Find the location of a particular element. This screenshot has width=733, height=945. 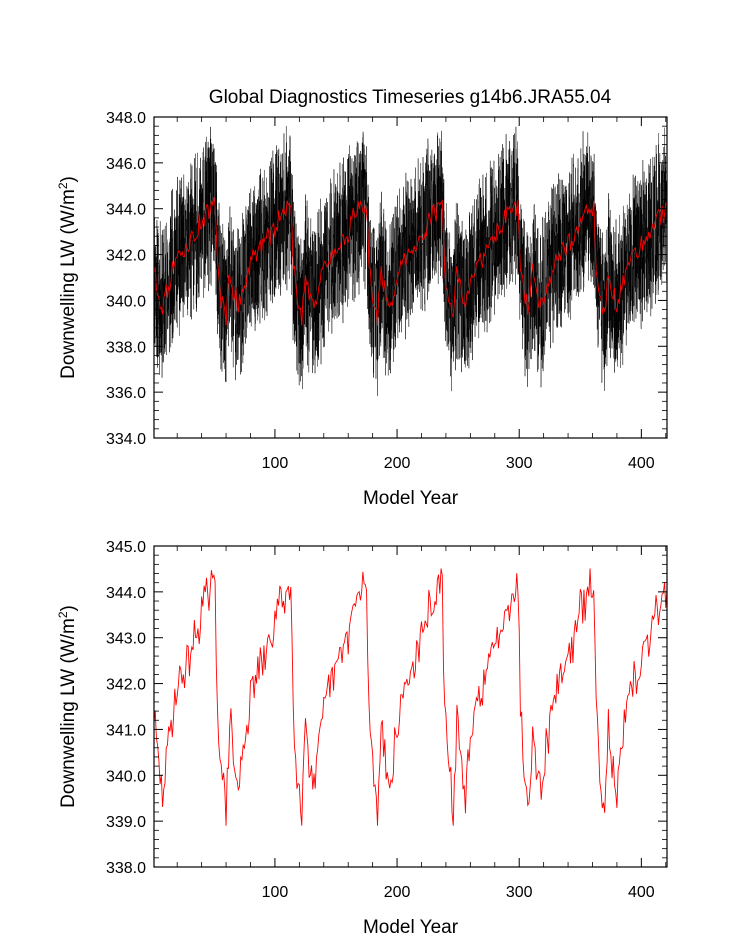

y-tick-label: 339.0 is located at coordinates (126, 822).